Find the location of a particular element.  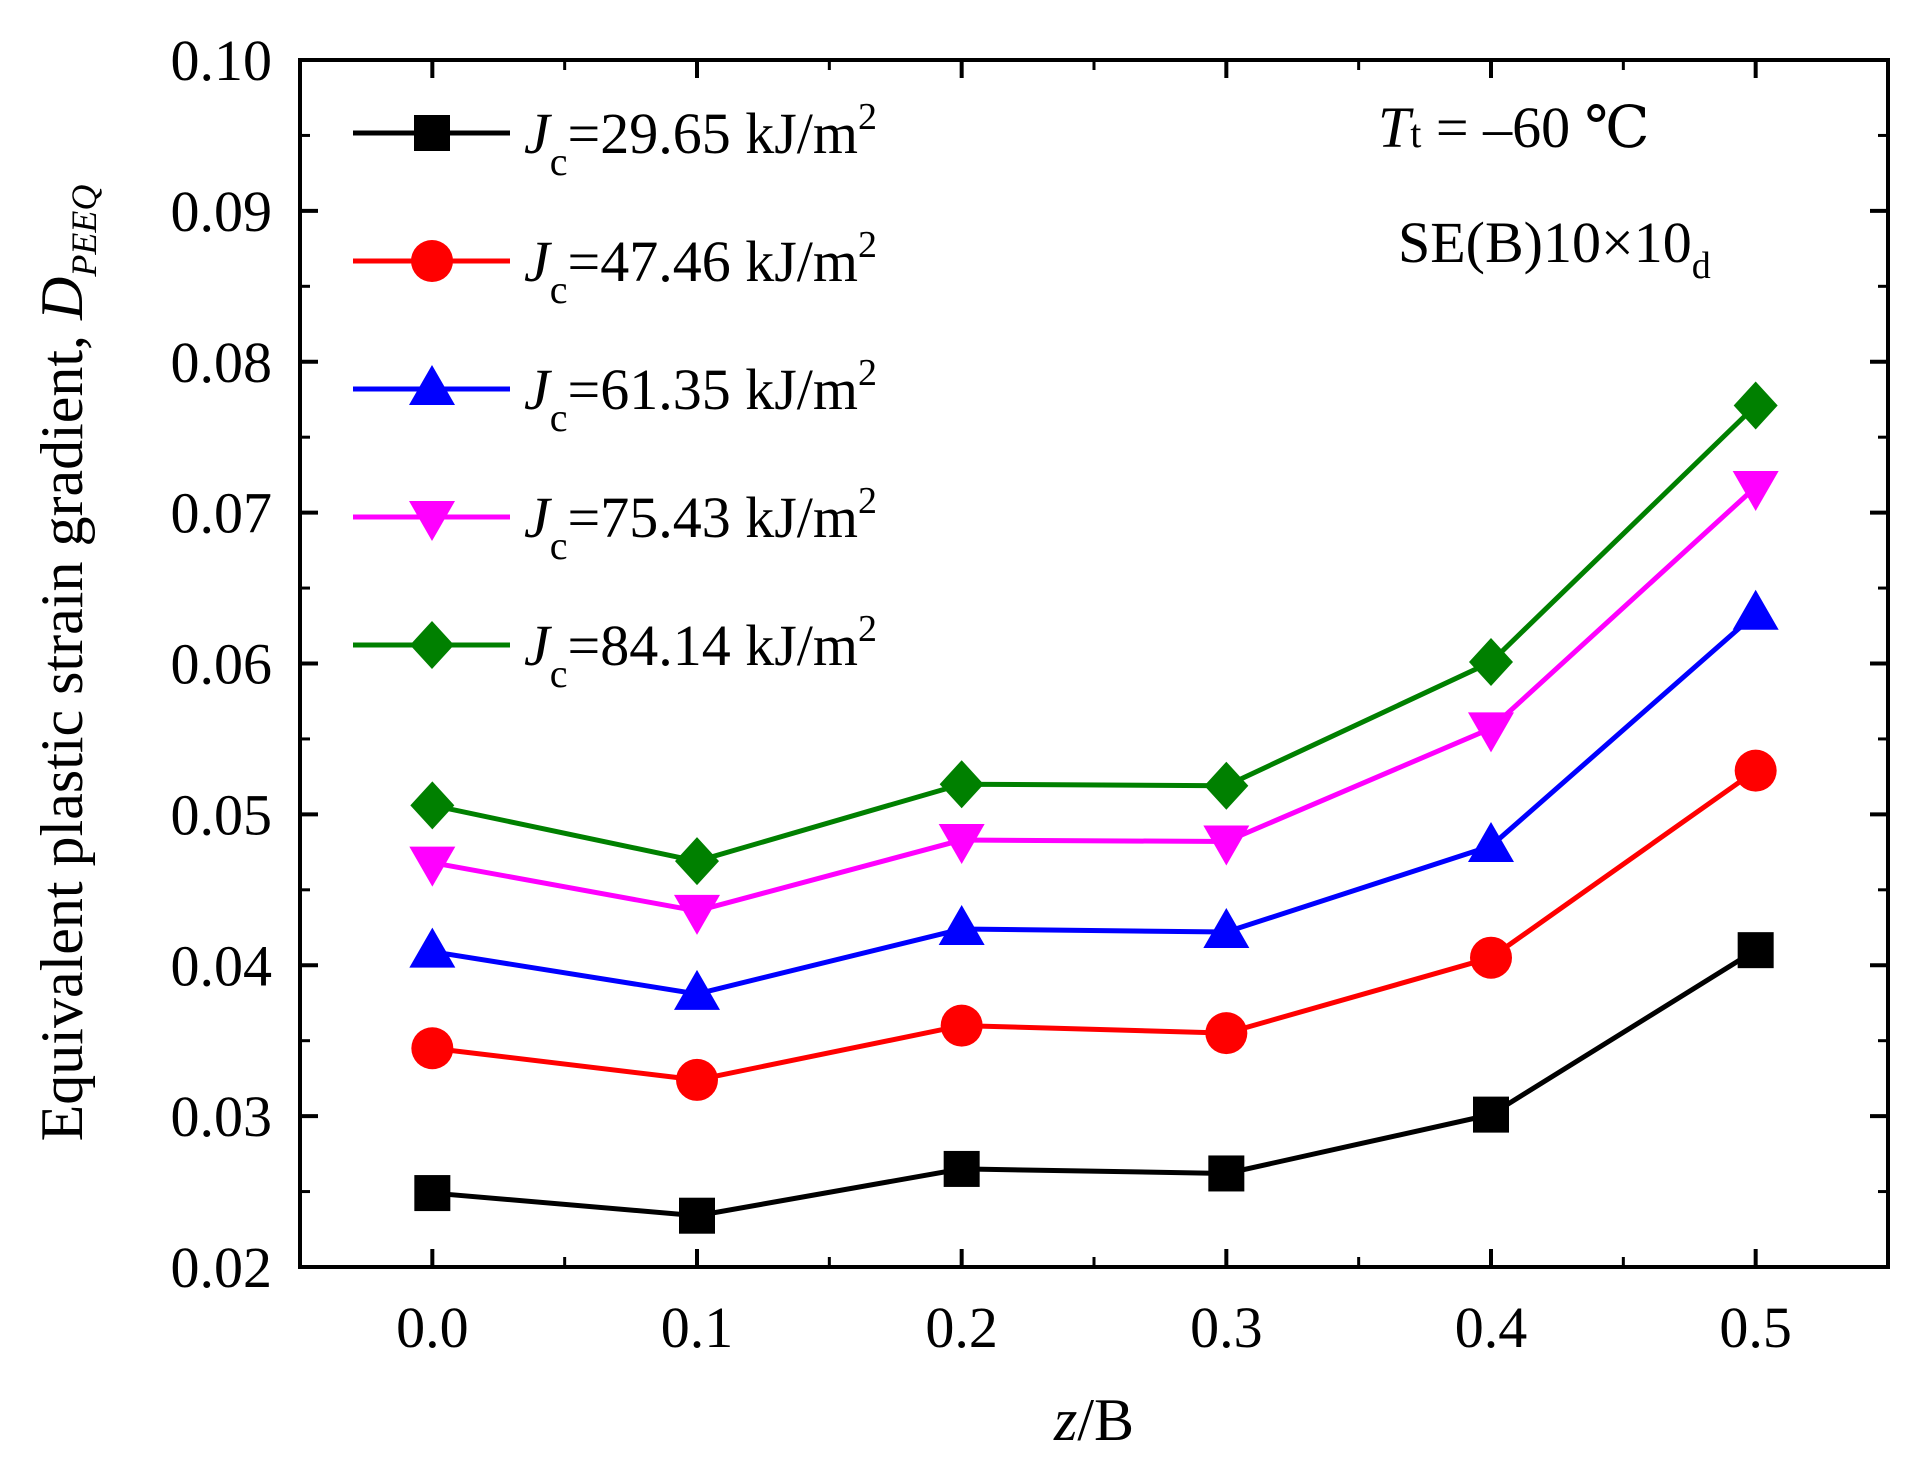

y-tick-label: 0.08 is located at coordinates (222, 362).